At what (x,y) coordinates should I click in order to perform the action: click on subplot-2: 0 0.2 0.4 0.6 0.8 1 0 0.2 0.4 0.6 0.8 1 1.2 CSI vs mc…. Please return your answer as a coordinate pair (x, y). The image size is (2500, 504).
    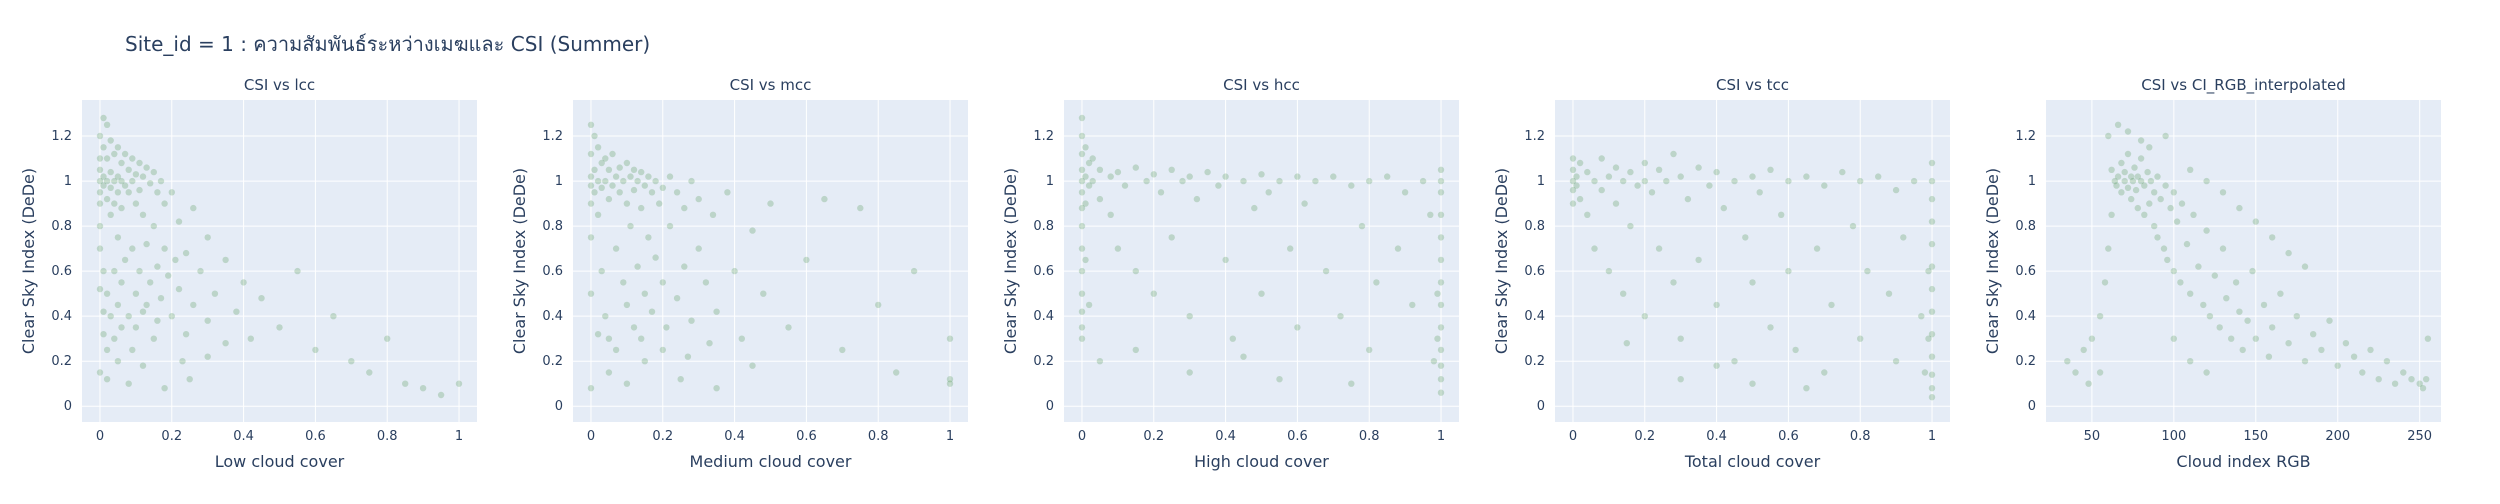
    Looking at the image, I should click on (739, 273).